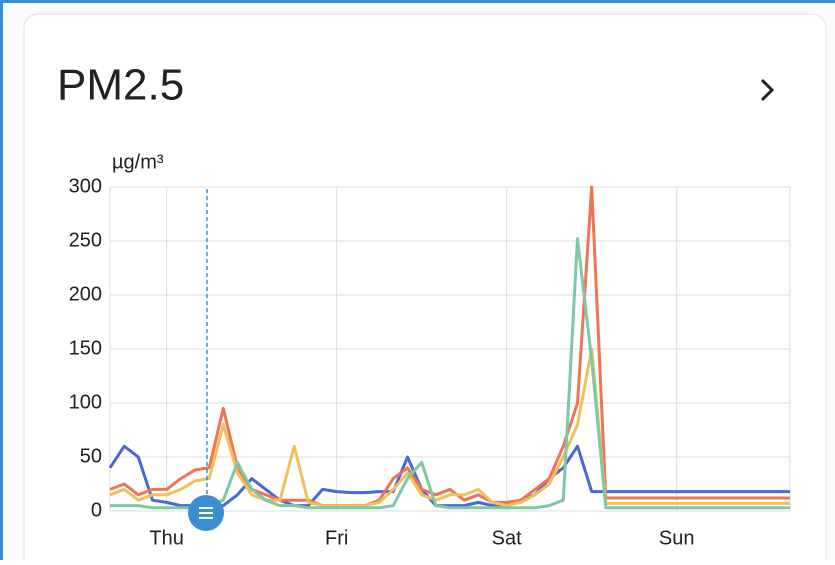 Image resolution: width=835 pixels, height=565 pixels. I want to click on y-tick-label: 150, so click(85, 348).